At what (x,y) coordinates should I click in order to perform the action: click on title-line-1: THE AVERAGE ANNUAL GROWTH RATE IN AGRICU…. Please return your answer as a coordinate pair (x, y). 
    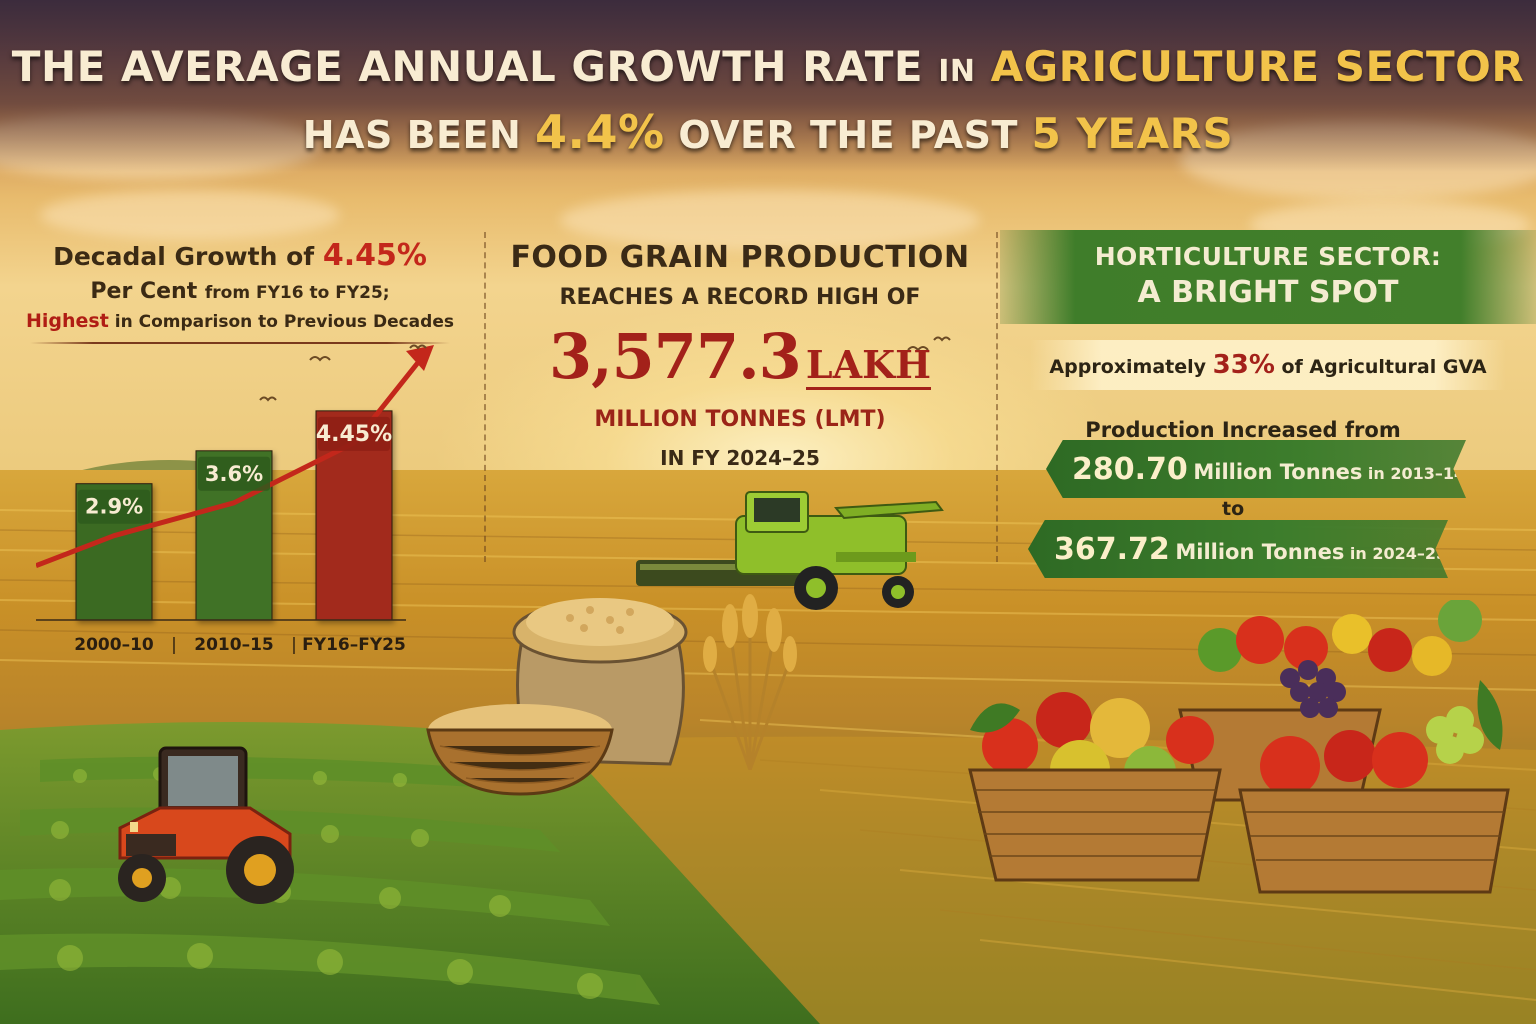
    Looking at the image, I should click on (768, 66).